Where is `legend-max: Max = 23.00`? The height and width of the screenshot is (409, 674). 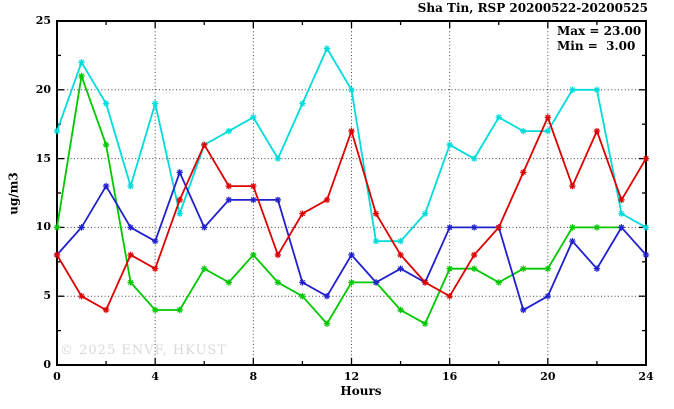
legend-max: Max = 23.00 is located at coordinates (599, 31).